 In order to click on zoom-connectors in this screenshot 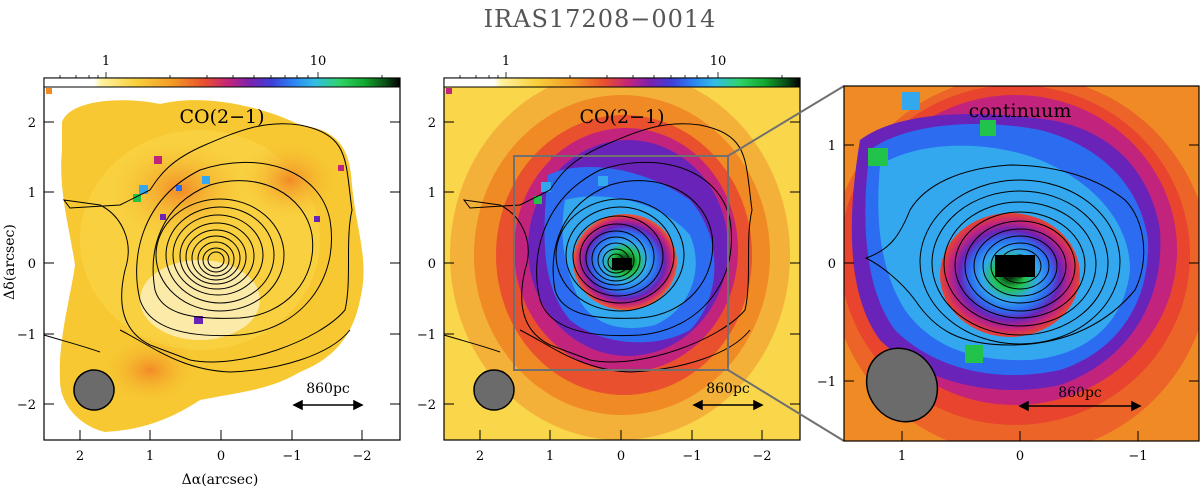, I will do `click(786, 263)`.